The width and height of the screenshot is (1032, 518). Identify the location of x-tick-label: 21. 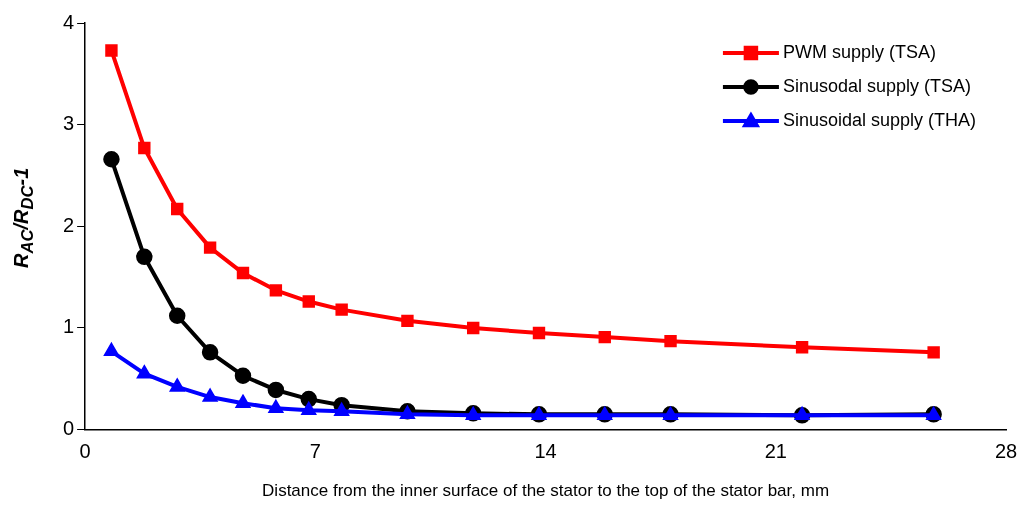
(775, 451).